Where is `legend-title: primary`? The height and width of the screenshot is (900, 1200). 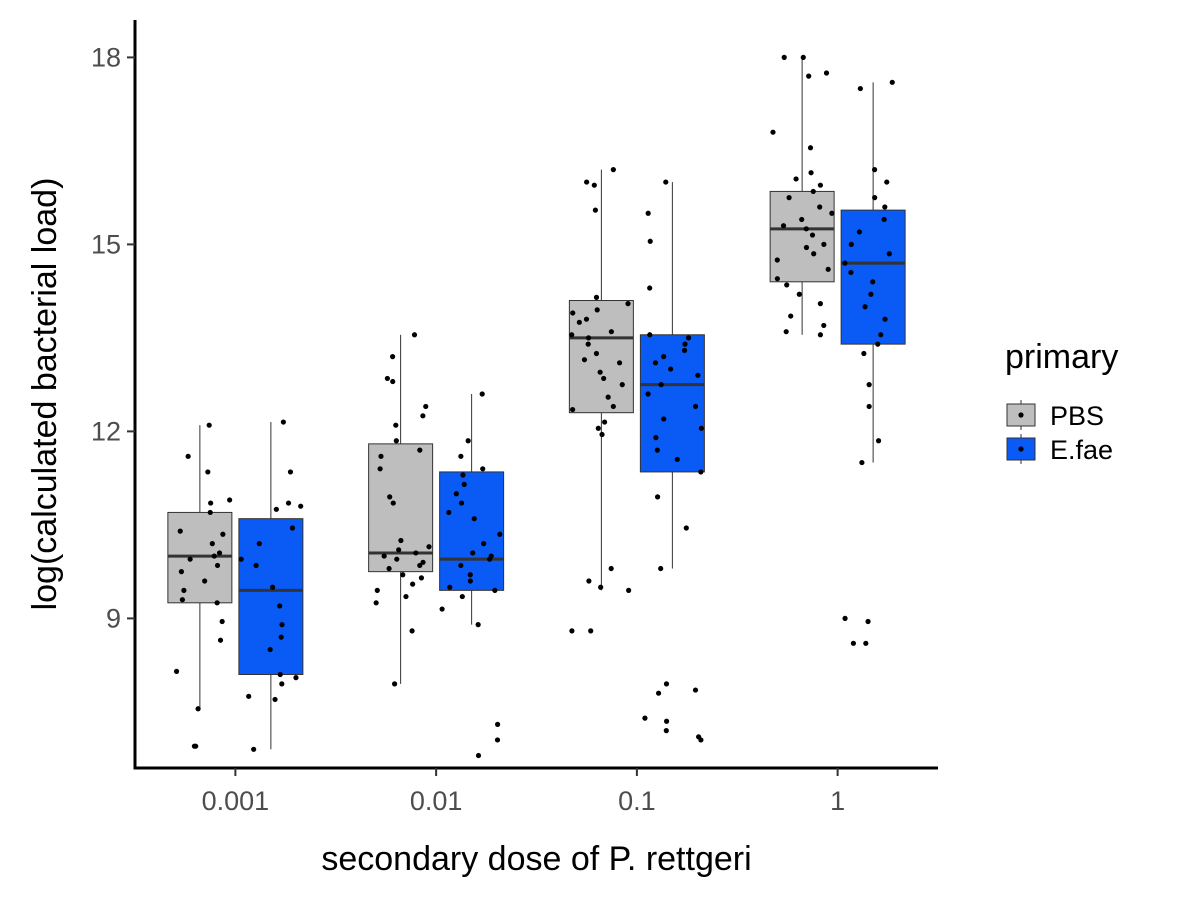
legend-title: primary is located at coordinates (1061, 357).